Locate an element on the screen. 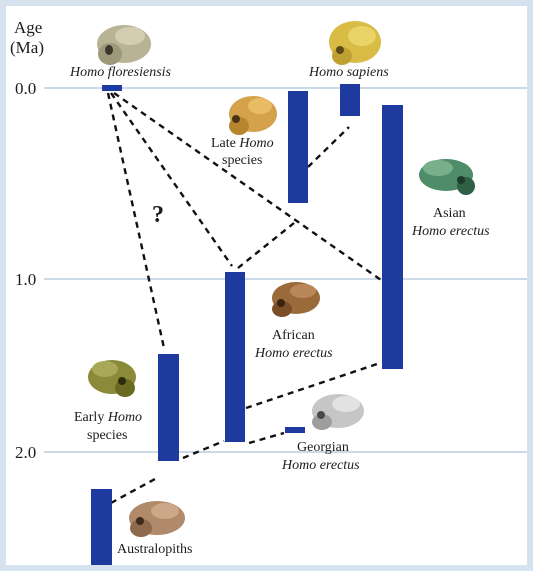  label-asian-erectus: Homo erectus is located at coordinates (450, 231).